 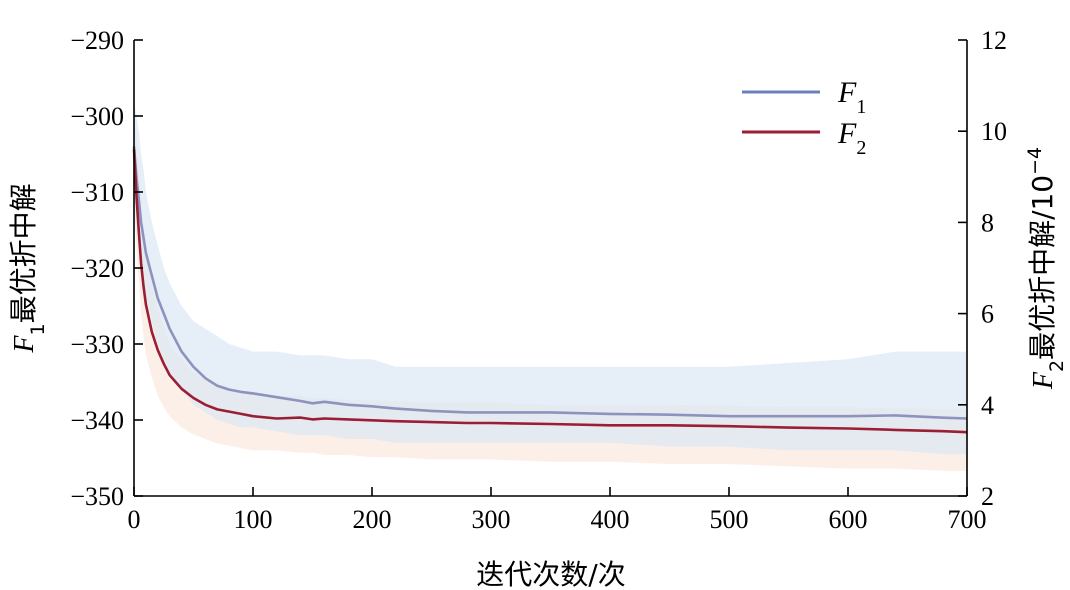 I want to click on x-tick-label: 600, so click(x=848, y=519).